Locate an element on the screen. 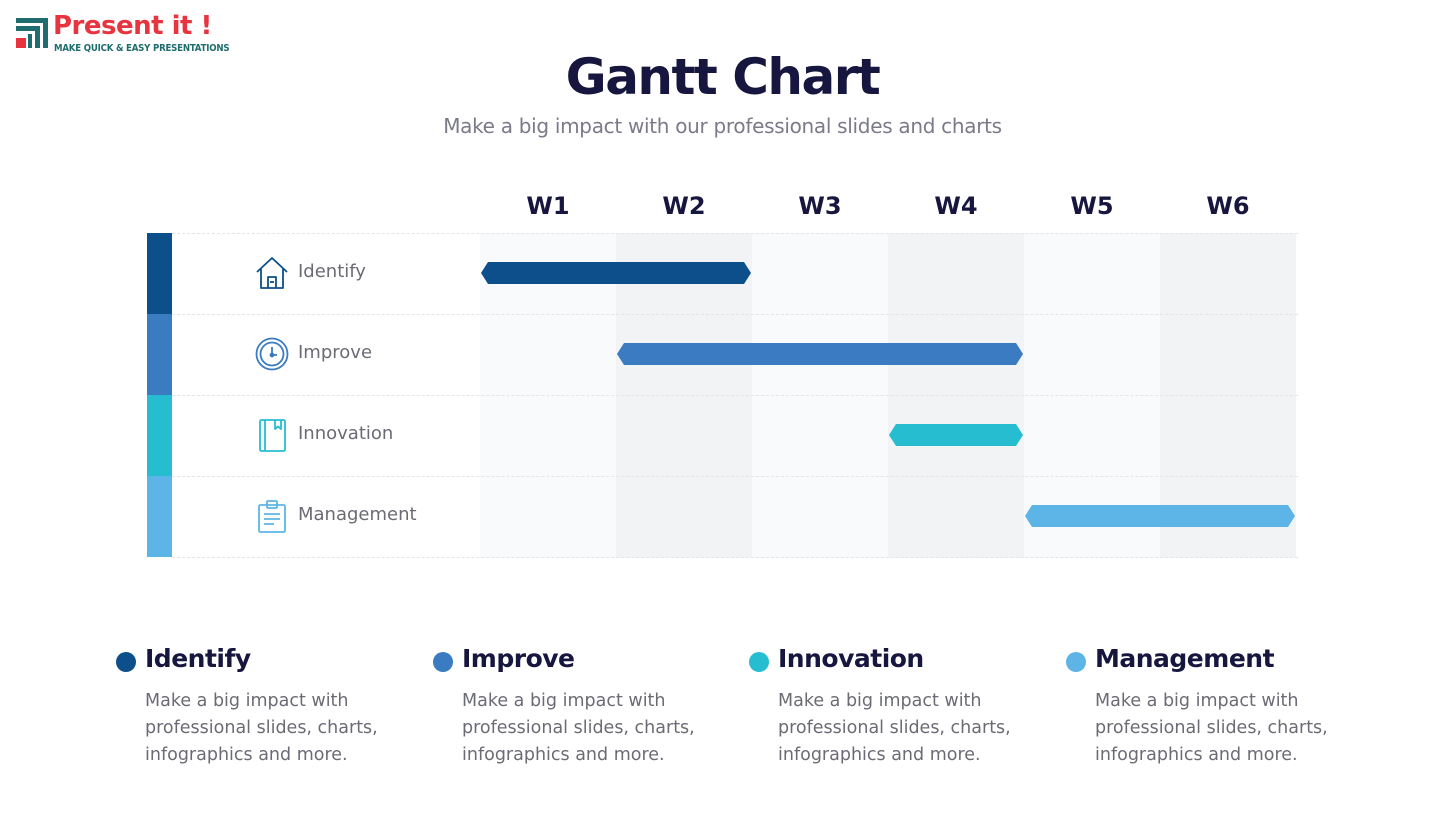 This screenshot has height=814, width=1445. page-title: Gantt Chart is located at coordinates (723, 77).